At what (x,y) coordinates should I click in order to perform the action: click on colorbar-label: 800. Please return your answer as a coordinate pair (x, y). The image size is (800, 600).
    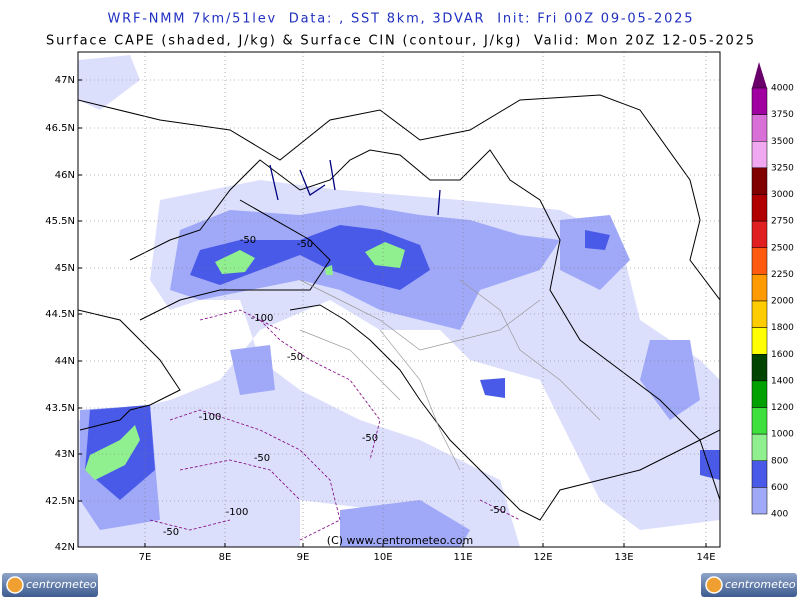
    Looking at the image, I should click on (779, 461).